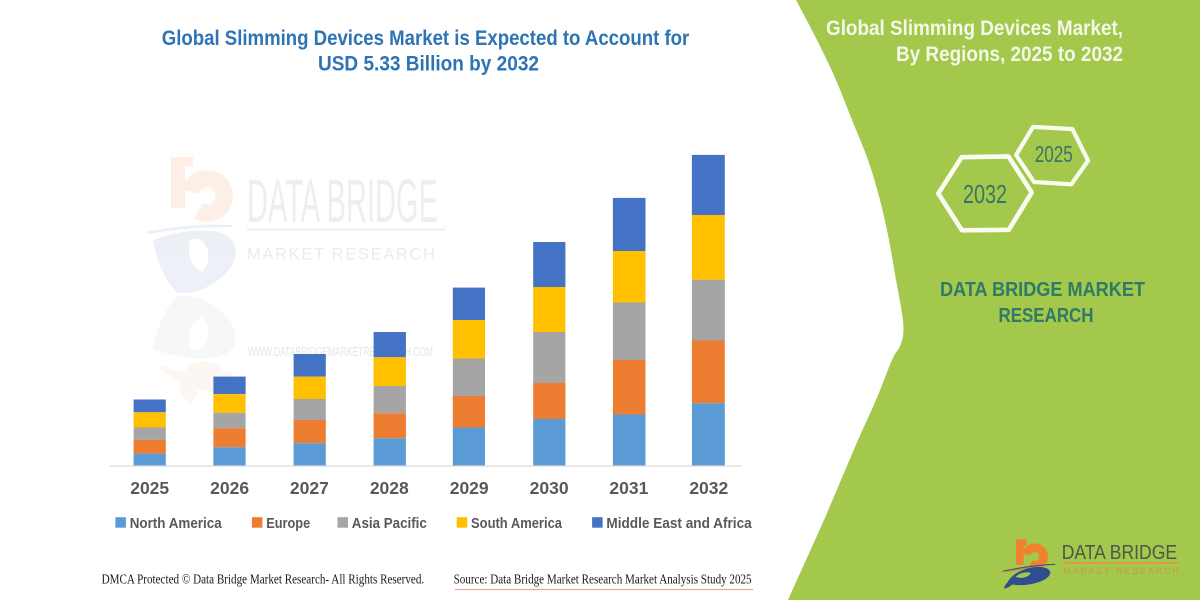 The image size is (1200, 600). What do you see at coordinates (176, 523) in the screenshot?
I see `svg-text: North America` at bounding box center [176, 523].